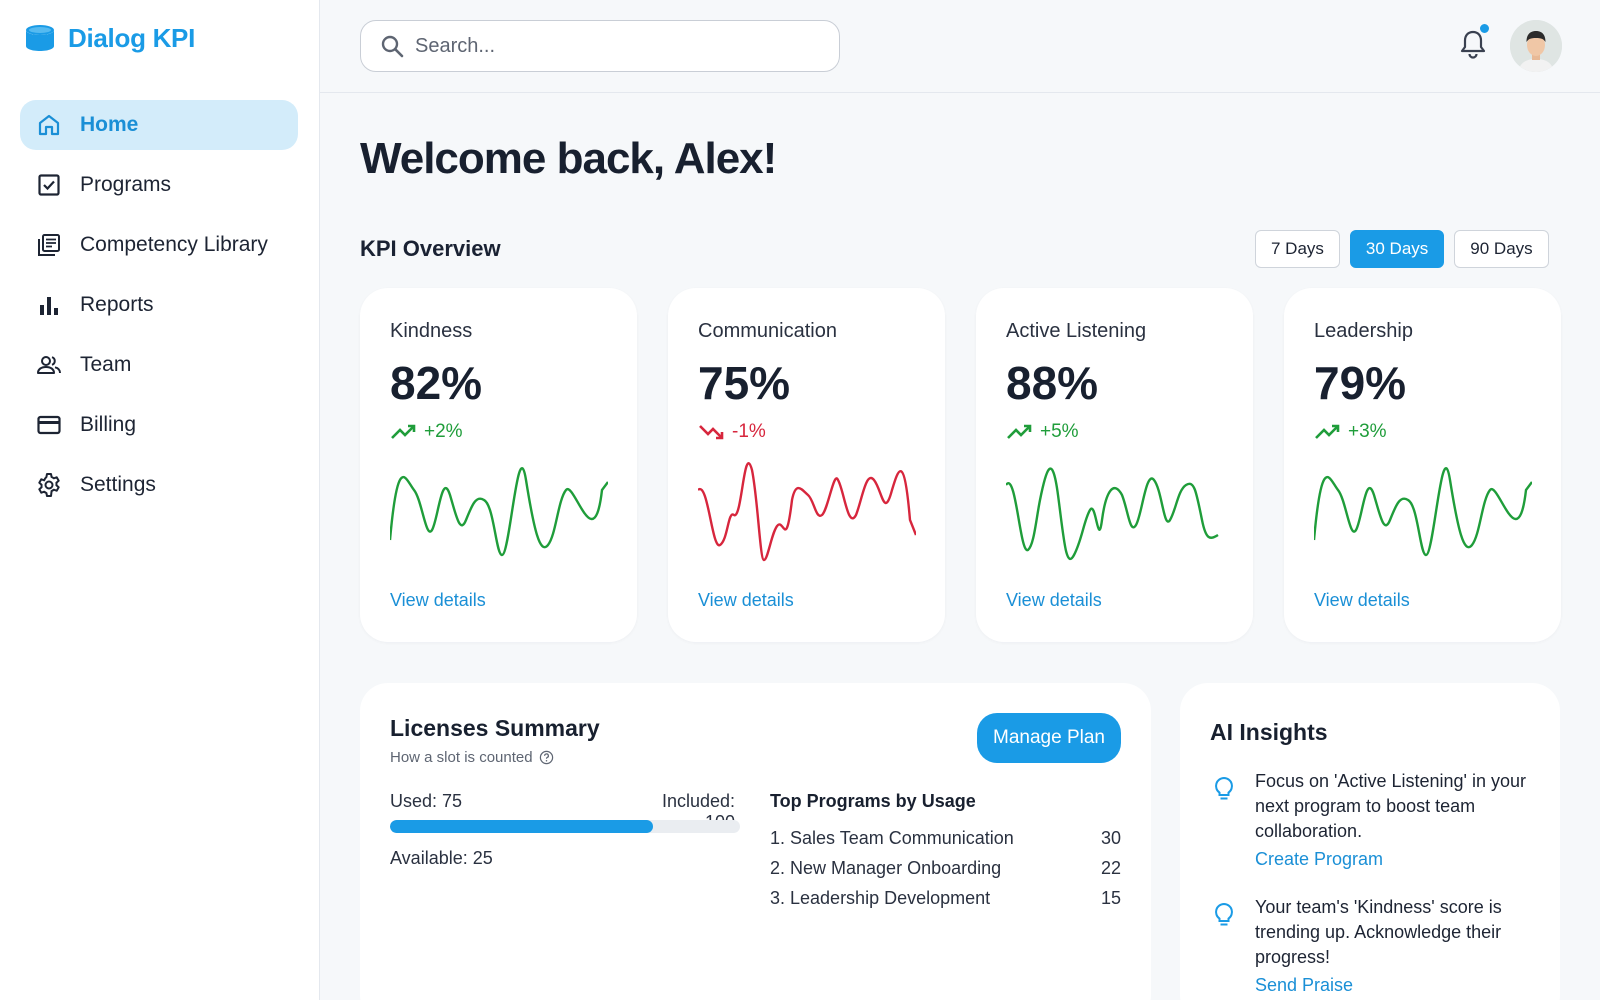 This screenshot has width=1600, height=1000. Describe the element at coordinates (436, 383) in the screenshot. I see `kpi-value: 82%` at that location.